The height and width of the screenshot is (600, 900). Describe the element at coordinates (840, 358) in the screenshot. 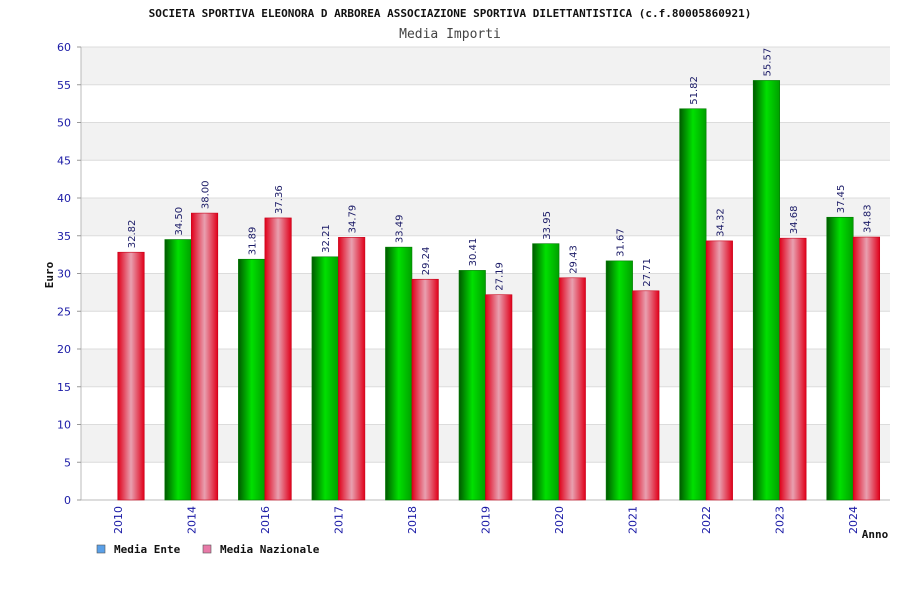

I see `bar-media-ente-2024` at that location.